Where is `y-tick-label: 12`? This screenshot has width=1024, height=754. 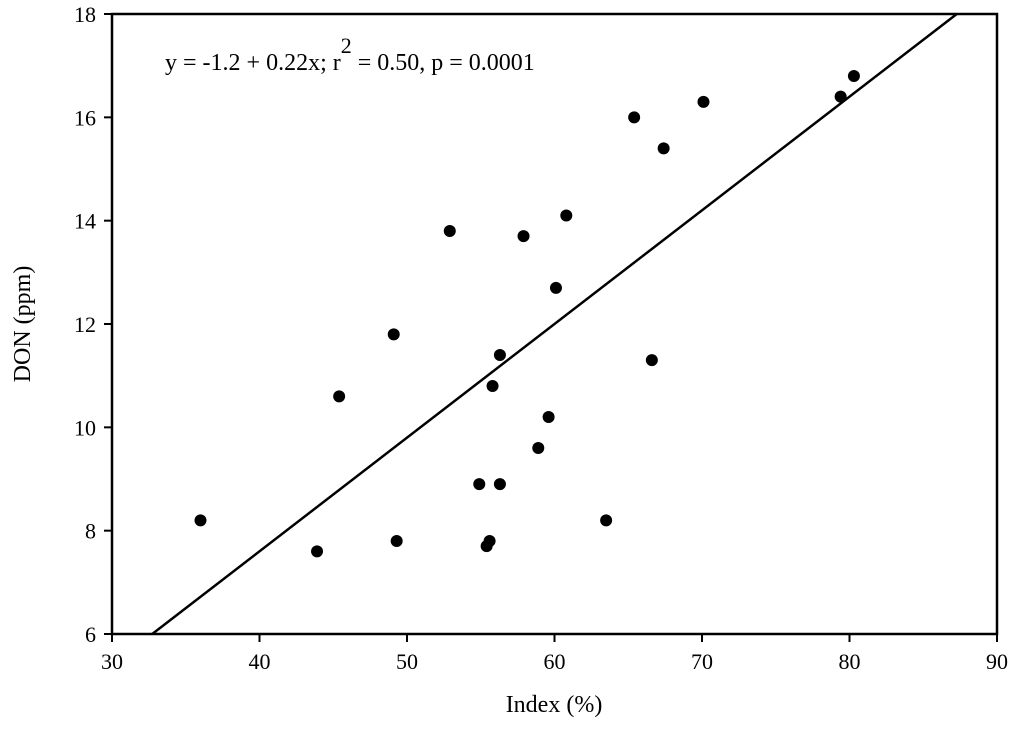 y-tick-label: 12 is located at coordinates (85, 324).